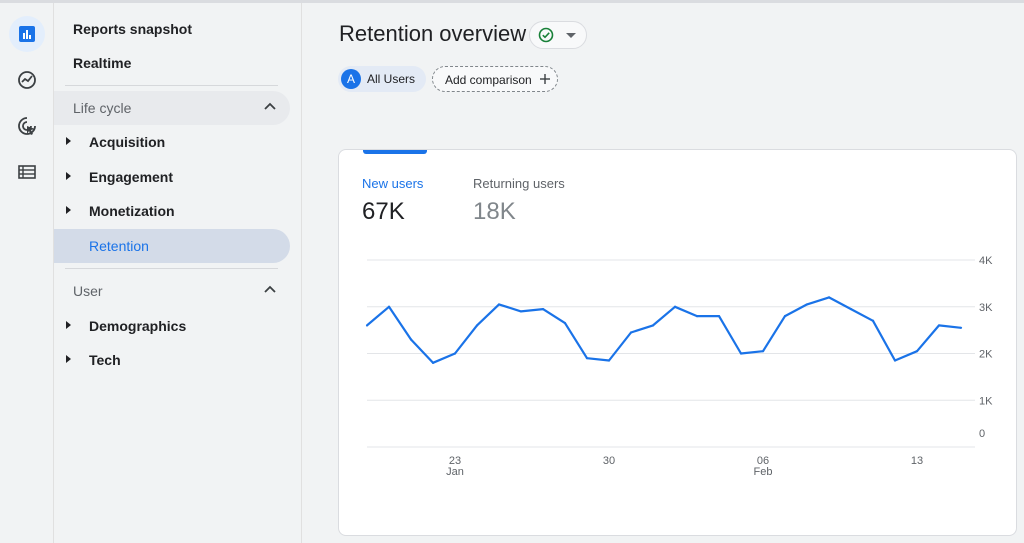 The height and width of the screenshot is (543, 1024). What do you see at coordinates (172, 246) in the screenshot?
I see `nav-item-retention: Retention` at bounding box center [172, 246].